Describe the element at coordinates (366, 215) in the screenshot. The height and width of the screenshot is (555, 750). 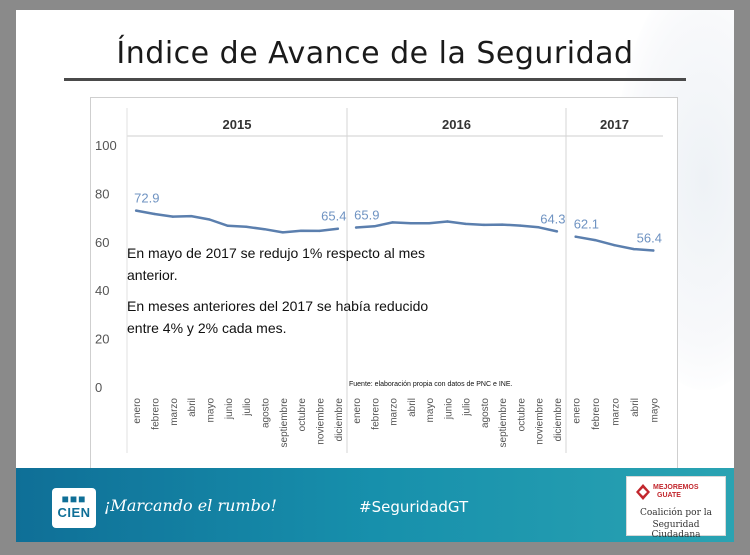
I see `data-label: 65.9` at that location.